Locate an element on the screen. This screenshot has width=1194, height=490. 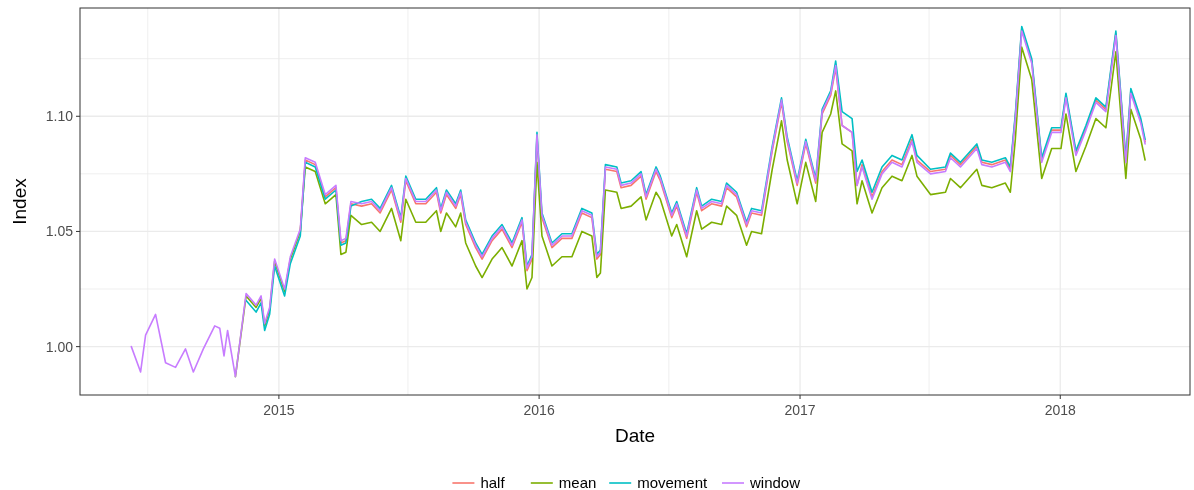
y-tick-label: 1.00 is located at coordinates (59, 346).